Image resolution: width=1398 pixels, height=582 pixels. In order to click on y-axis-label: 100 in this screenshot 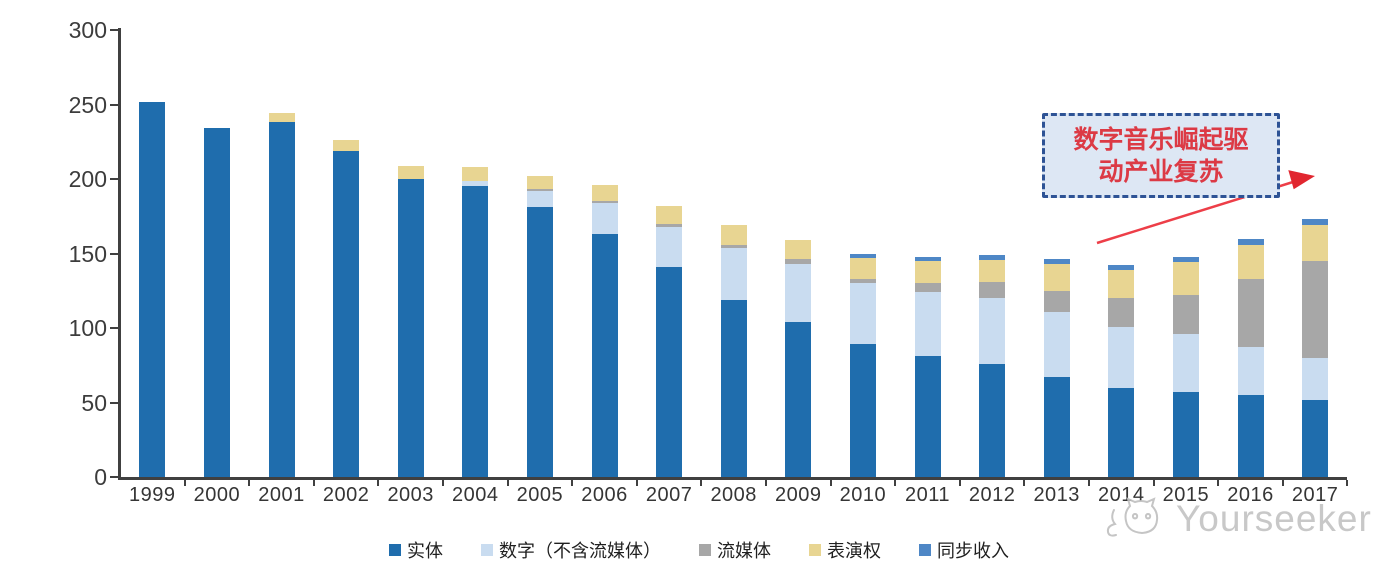, I will do `click(87, 328)`.